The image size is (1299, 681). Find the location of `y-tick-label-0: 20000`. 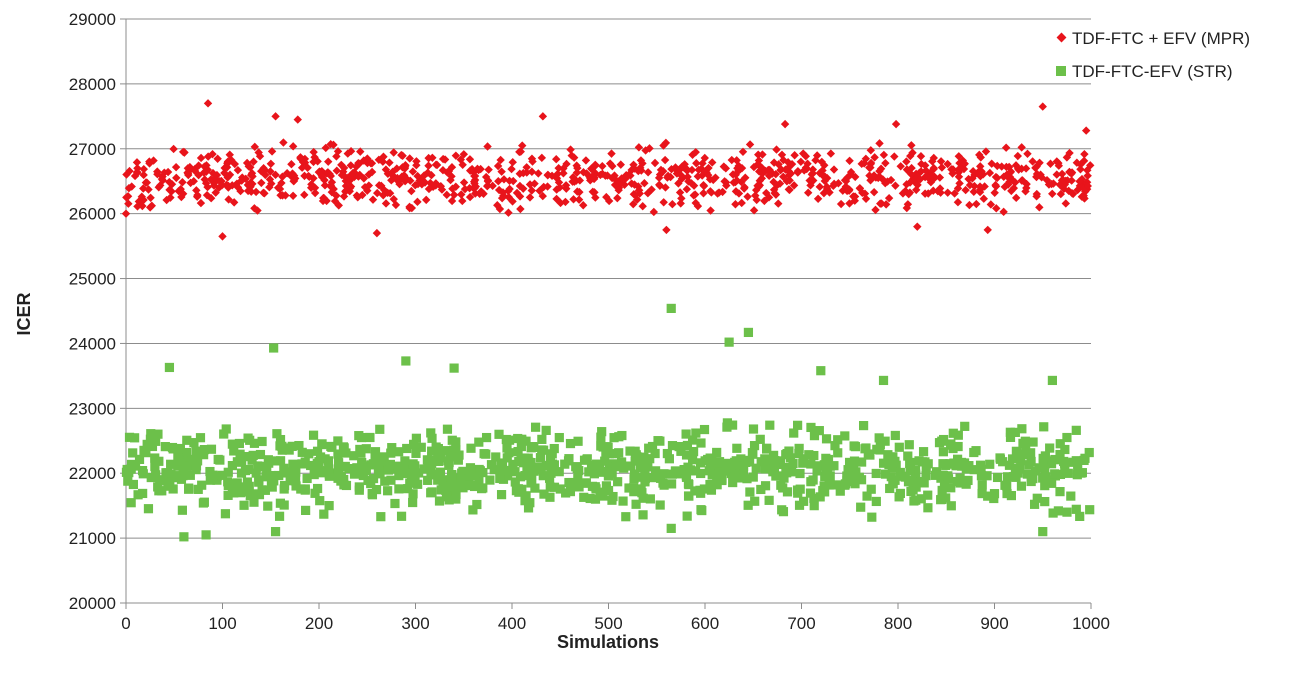

y-tick-label-0: 20000 is located at coordinates (92, 603).